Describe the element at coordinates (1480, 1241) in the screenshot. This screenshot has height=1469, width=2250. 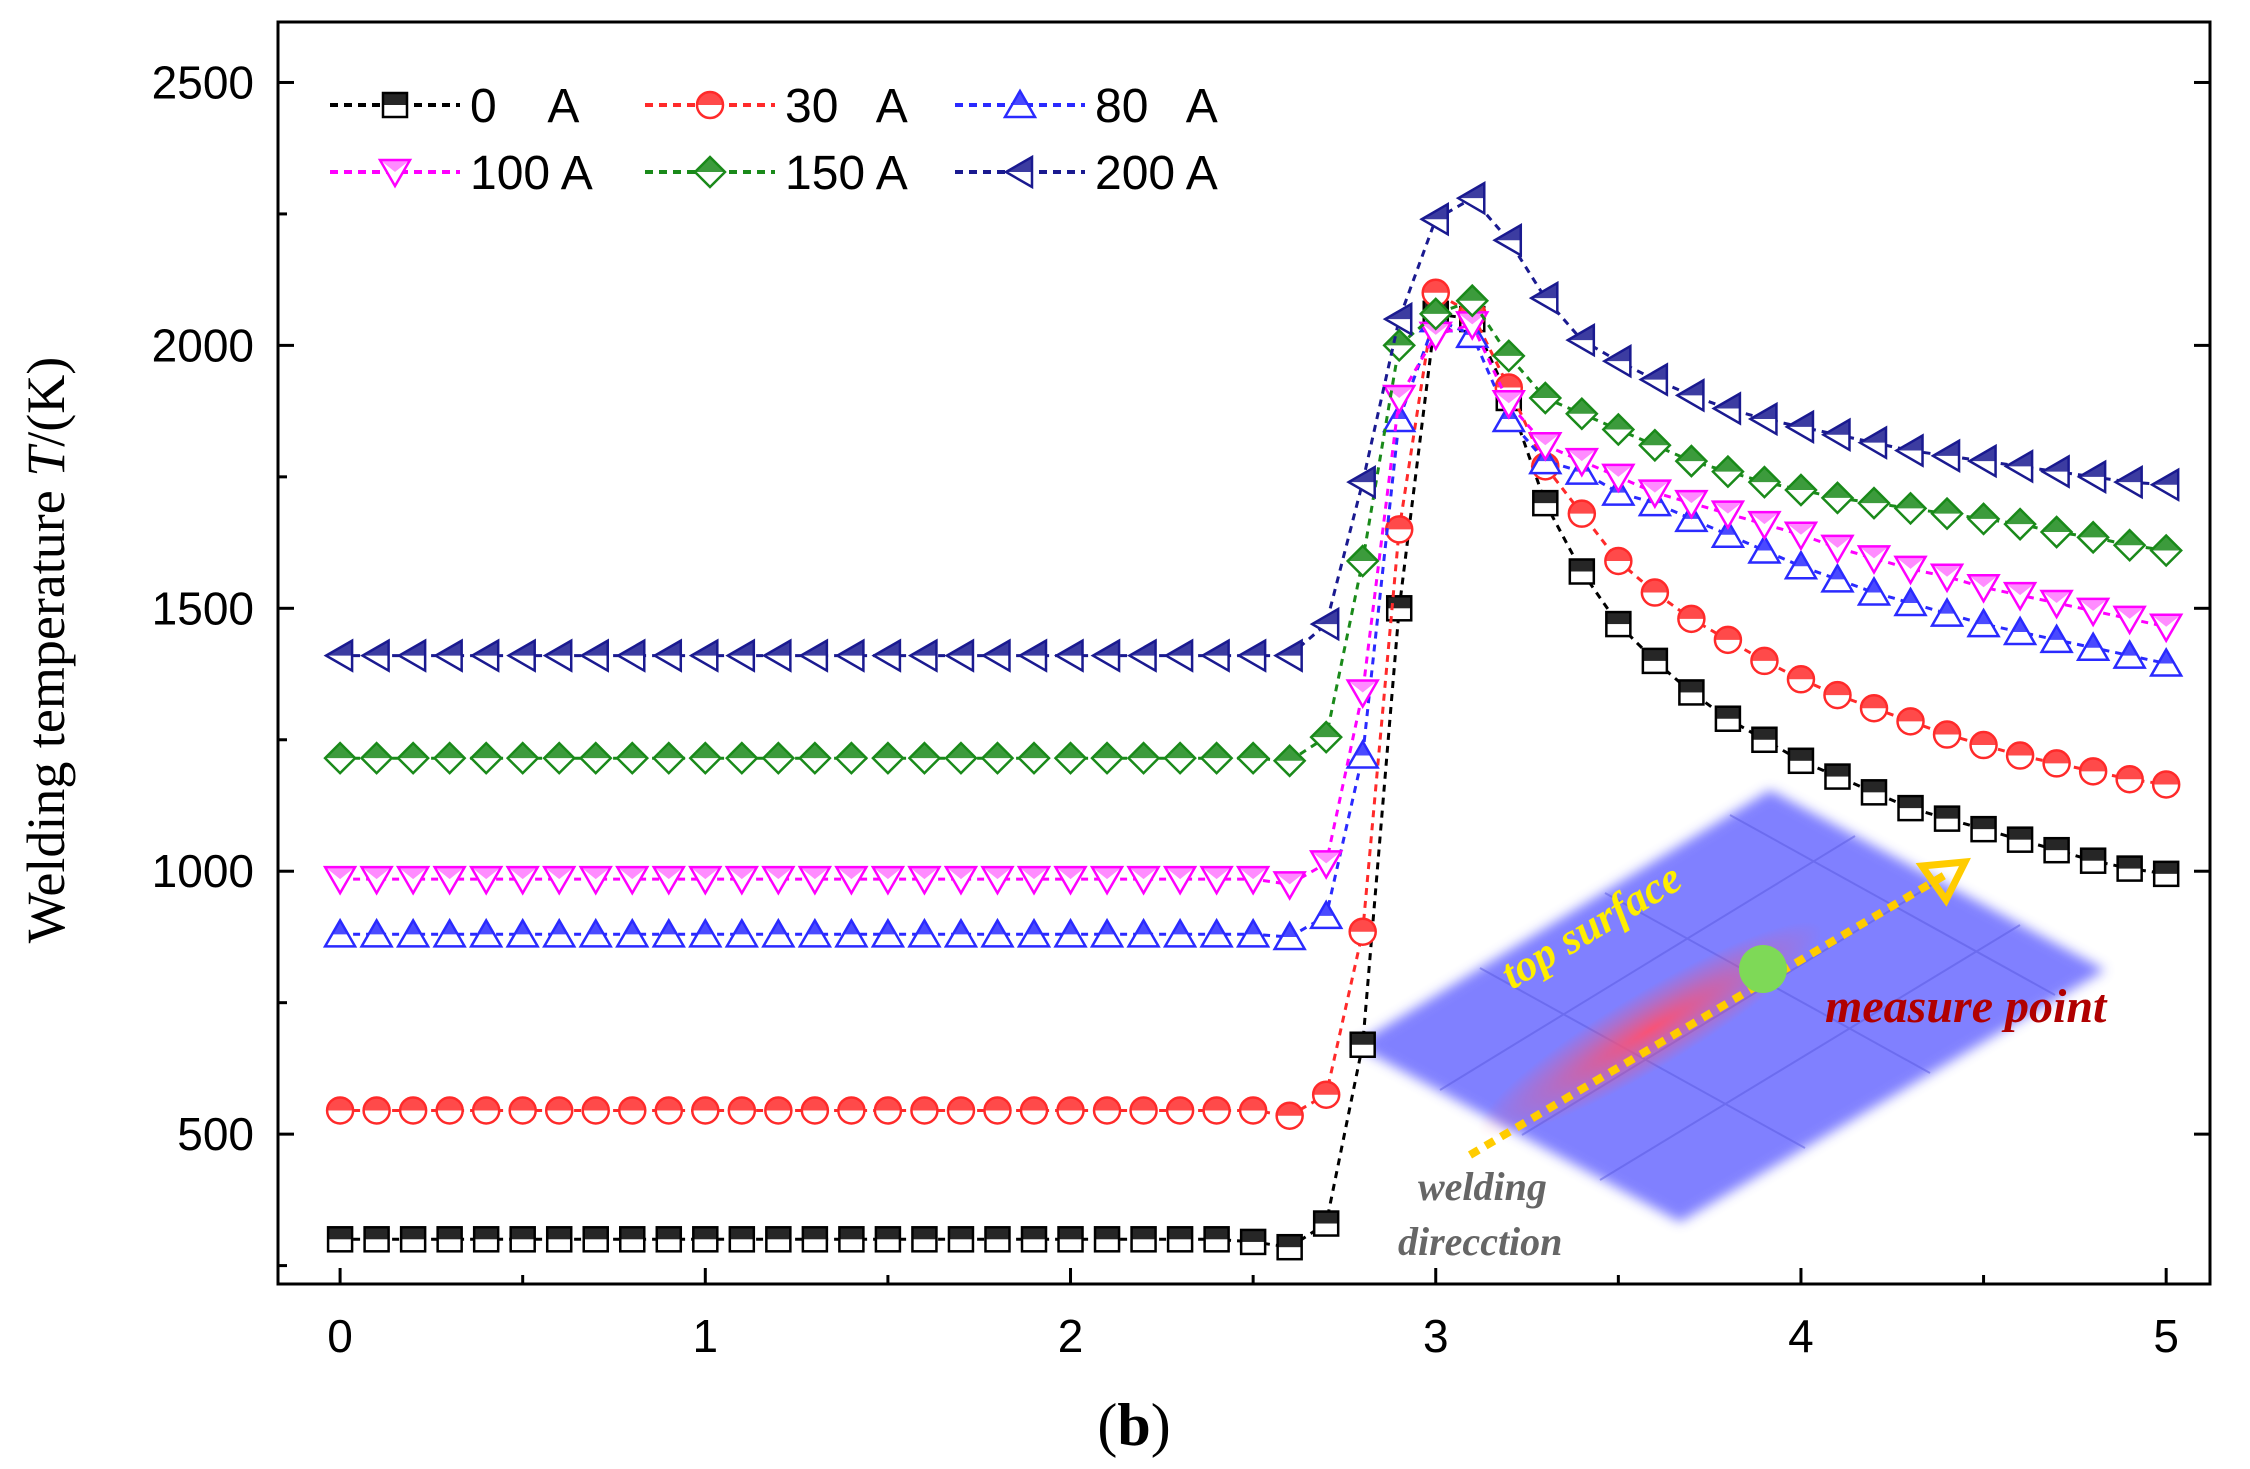
I see `inset-direction-label: direcction` at that location.